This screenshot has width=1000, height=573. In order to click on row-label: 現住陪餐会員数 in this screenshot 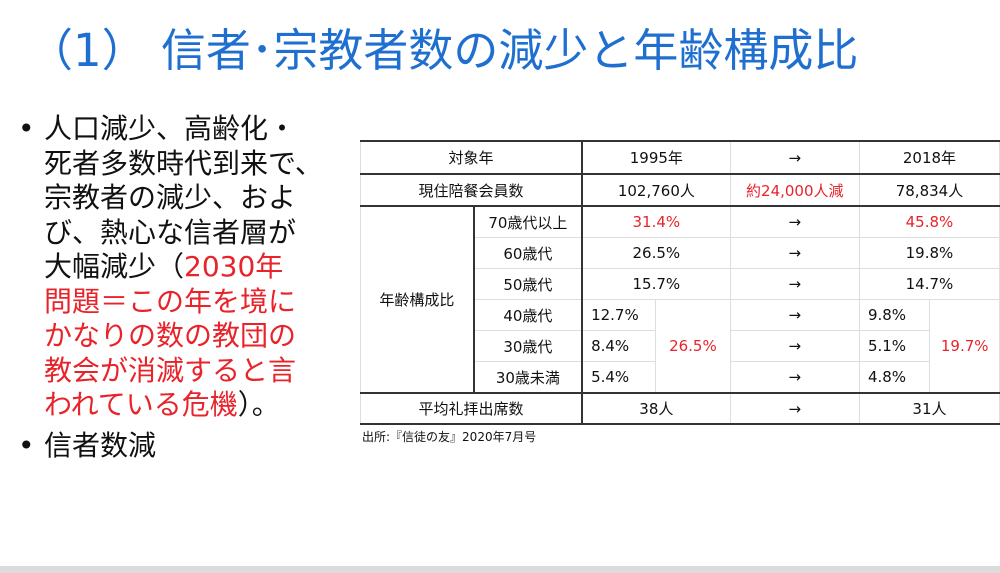, I will do `click(472, 190)`.